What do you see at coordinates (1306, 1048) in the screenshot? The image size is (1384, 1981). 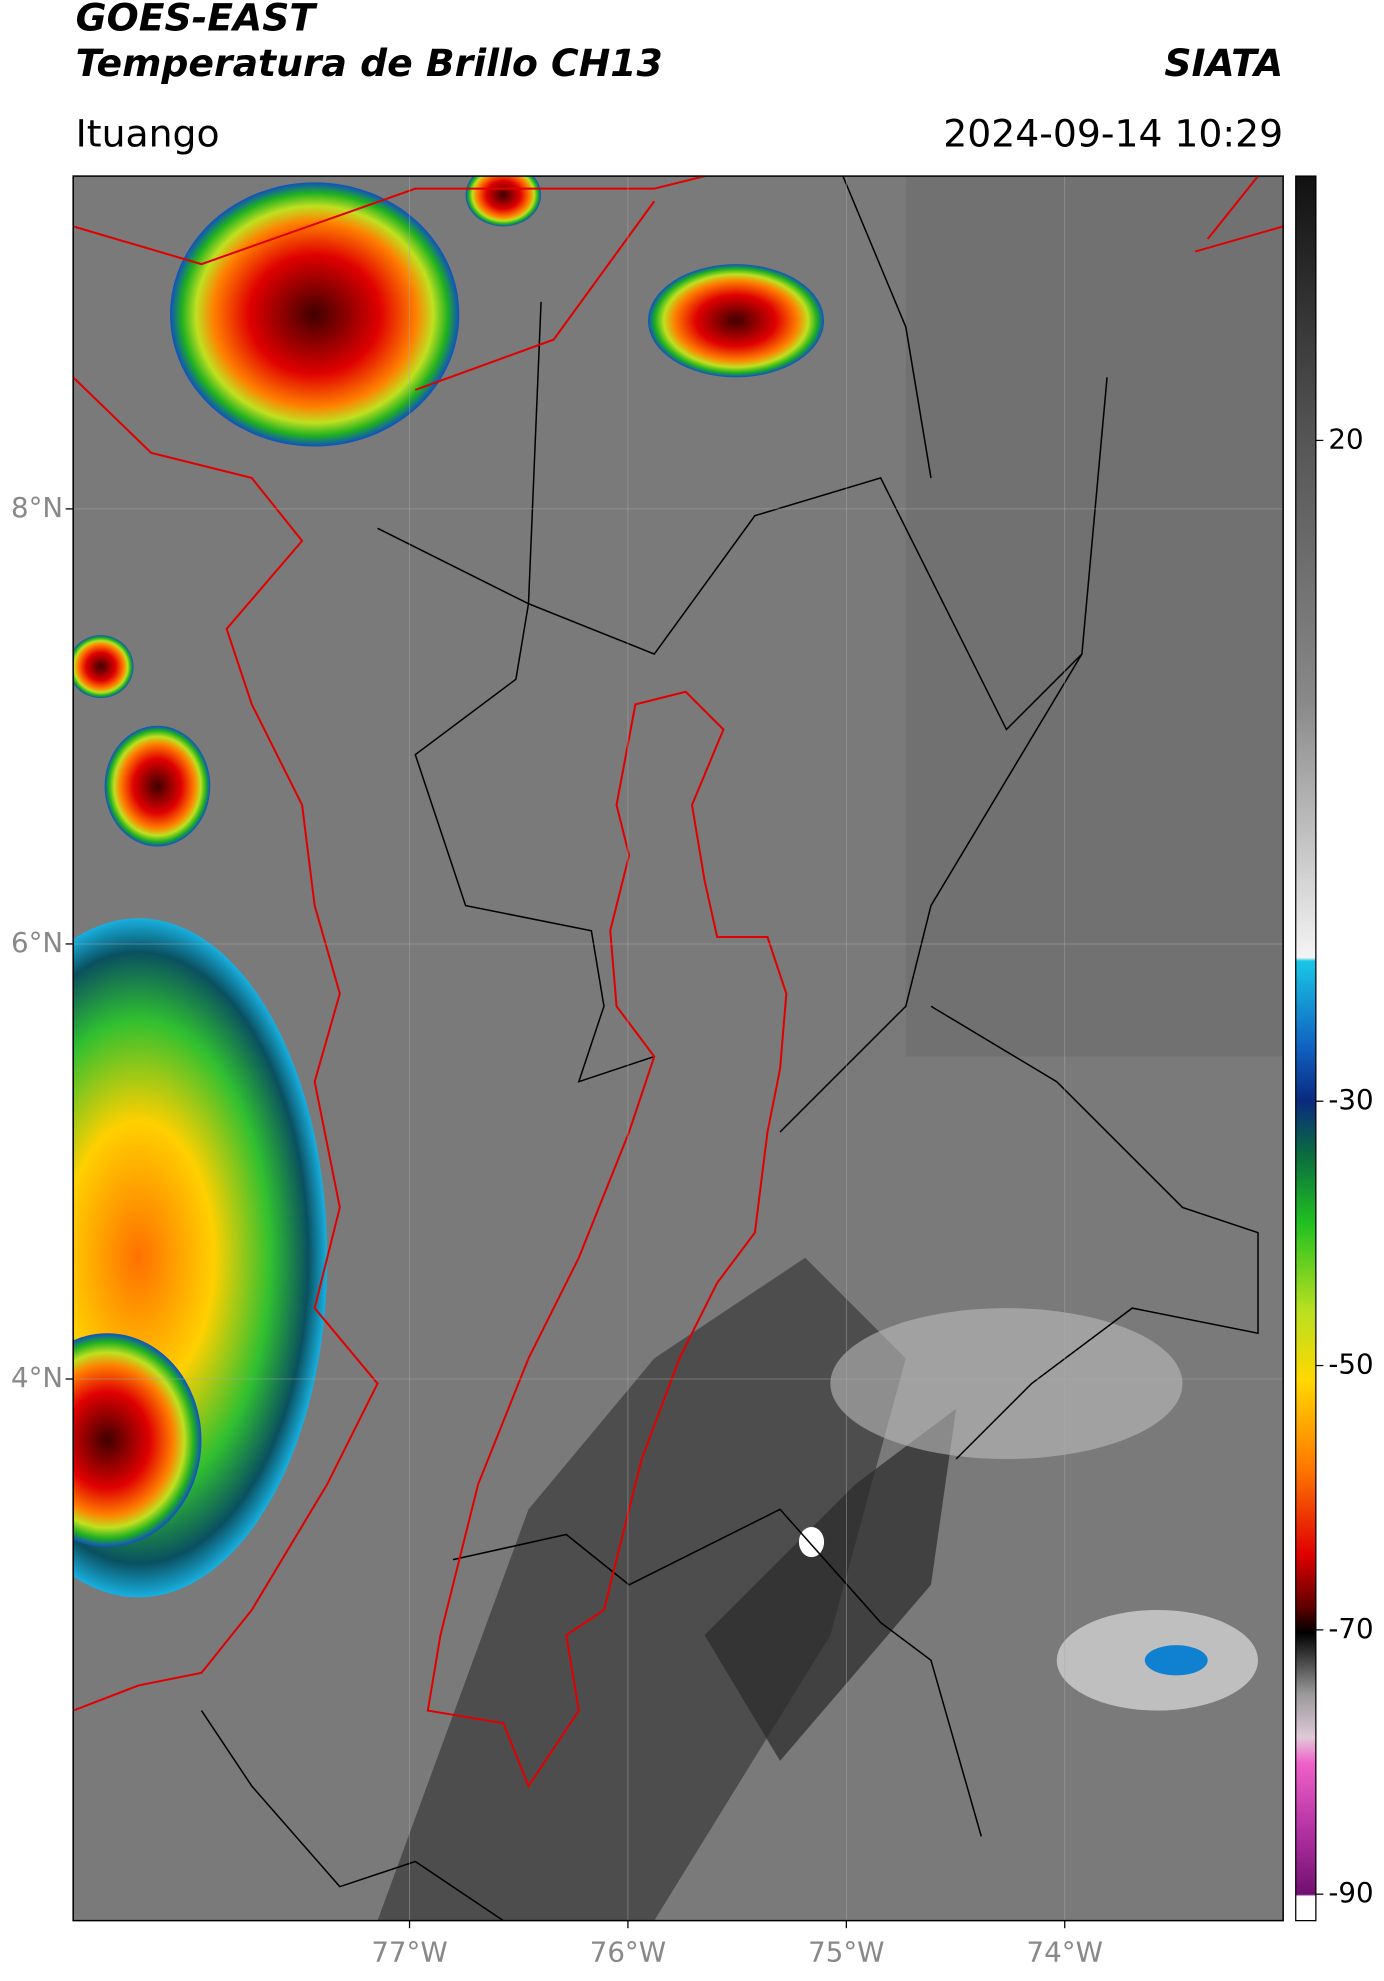 I see `colorbar` at bounding box center [1306, 1048].